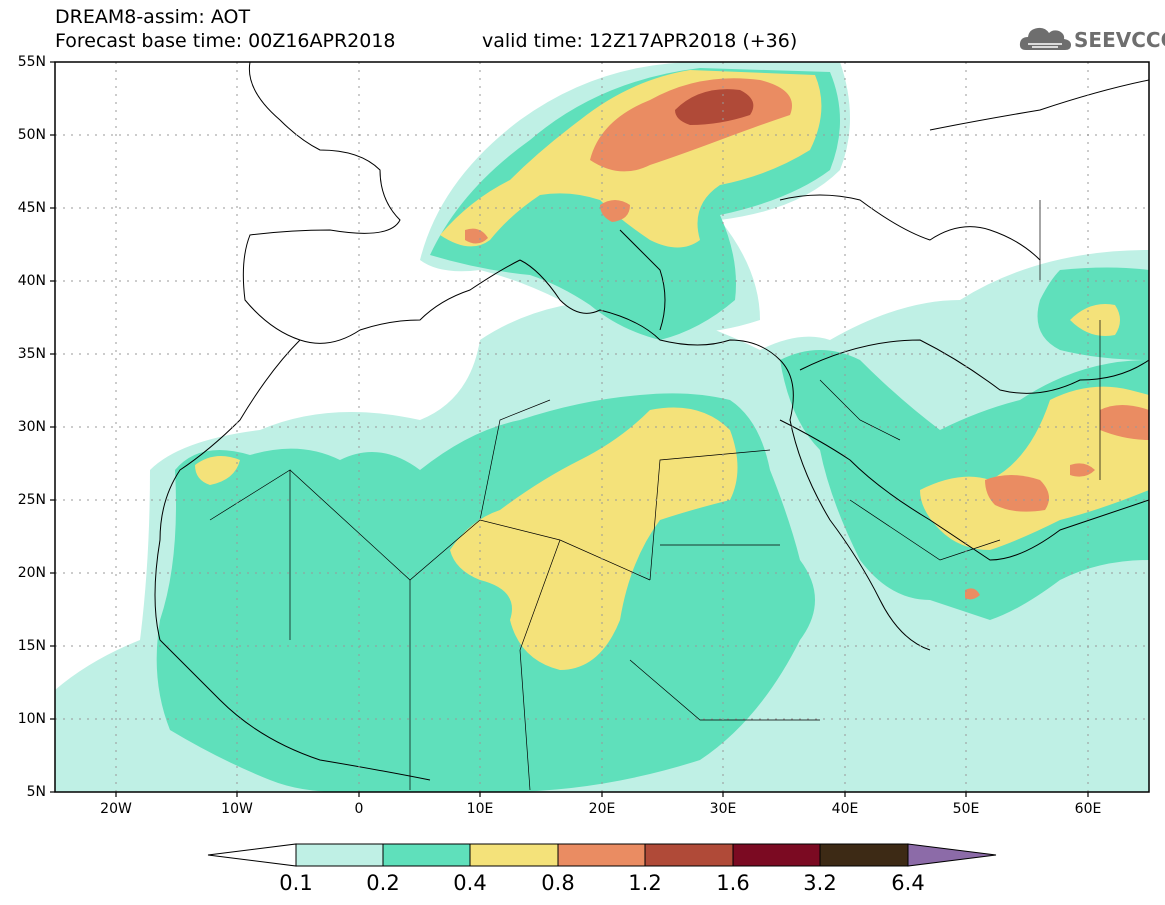 The width and height of the screenshot is (1165, 905). I want to click on lon-label-20e: 20E, so click(602, 809).